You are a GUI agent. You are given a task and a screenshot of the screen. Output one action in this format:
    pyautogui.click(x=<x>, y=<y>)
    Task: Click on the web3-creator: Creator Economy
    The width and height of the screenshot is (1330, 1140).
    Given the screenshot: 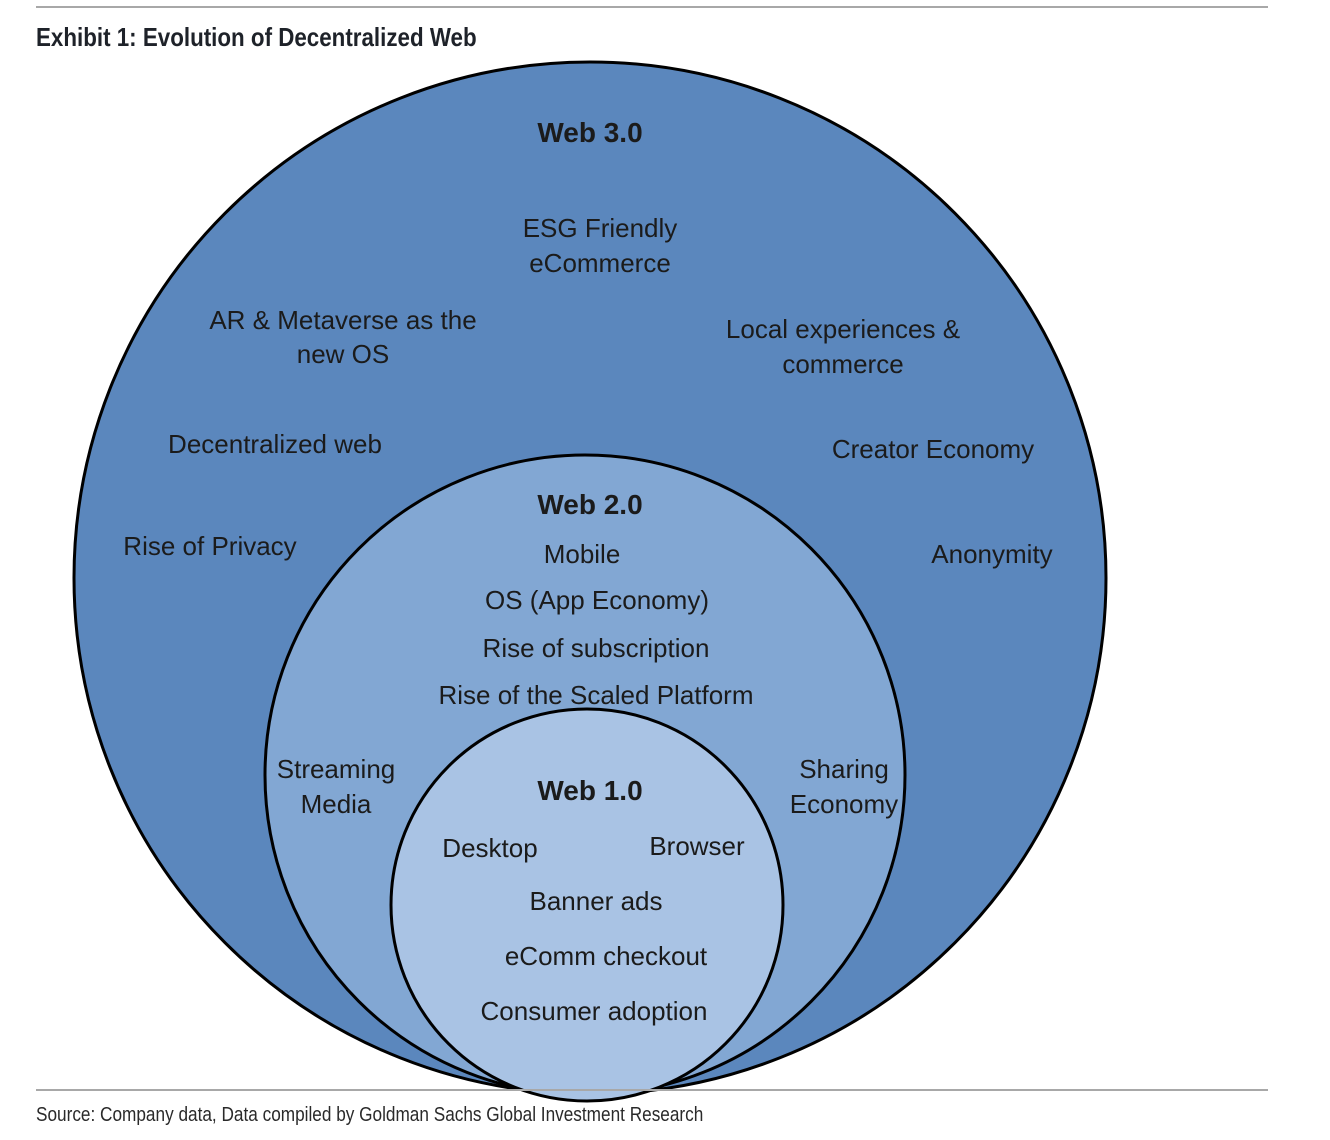 What is the action you would take?
    pyautogui.click(x=933, y=449)
    